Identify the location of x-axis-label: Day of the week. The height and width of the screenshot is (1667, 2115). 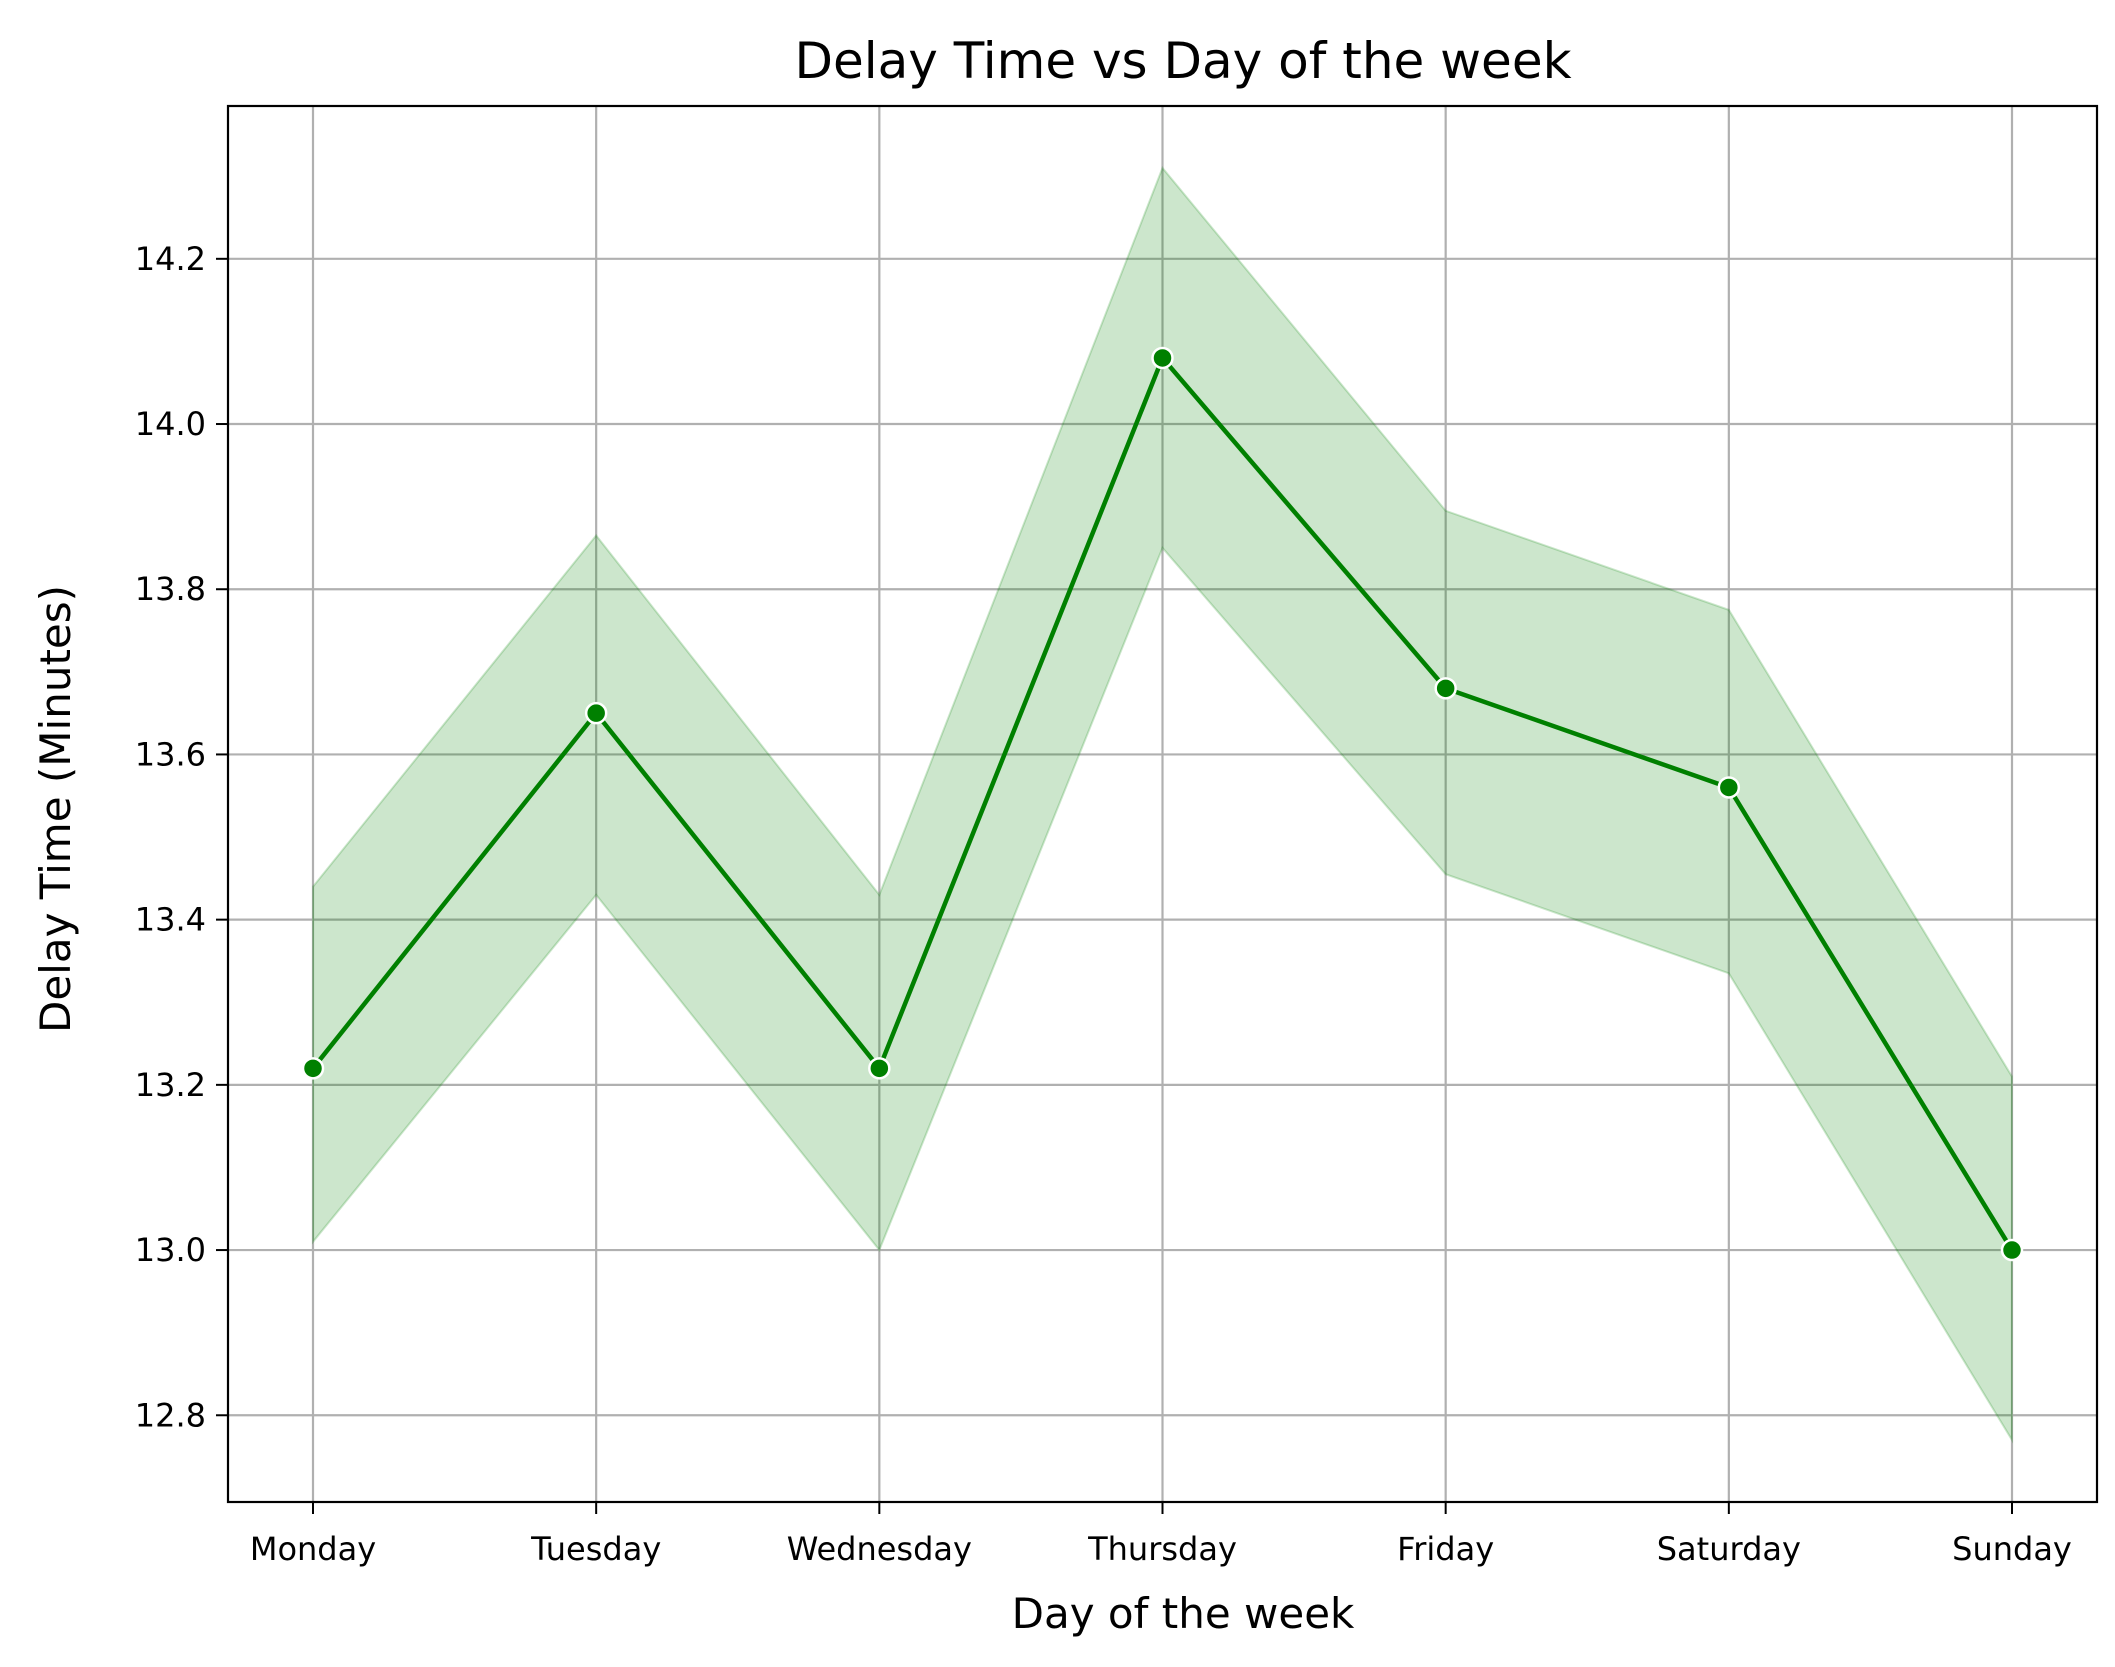
(1183, 1613).